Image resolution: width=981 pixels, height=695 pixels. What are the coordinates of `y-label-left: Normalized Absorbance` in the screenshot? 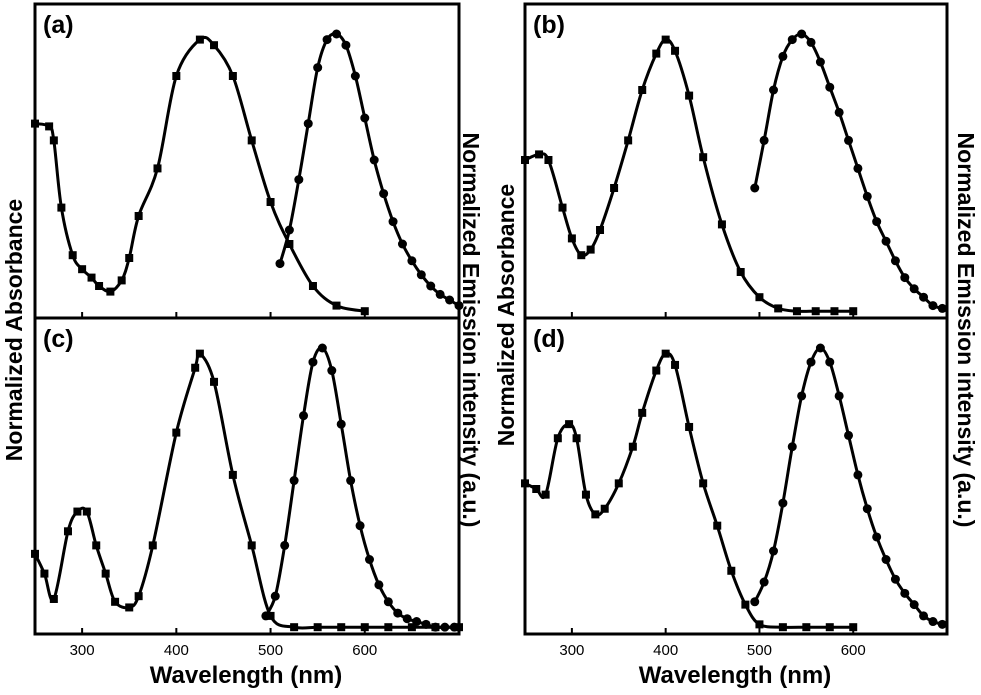 It's located at (14, 330).